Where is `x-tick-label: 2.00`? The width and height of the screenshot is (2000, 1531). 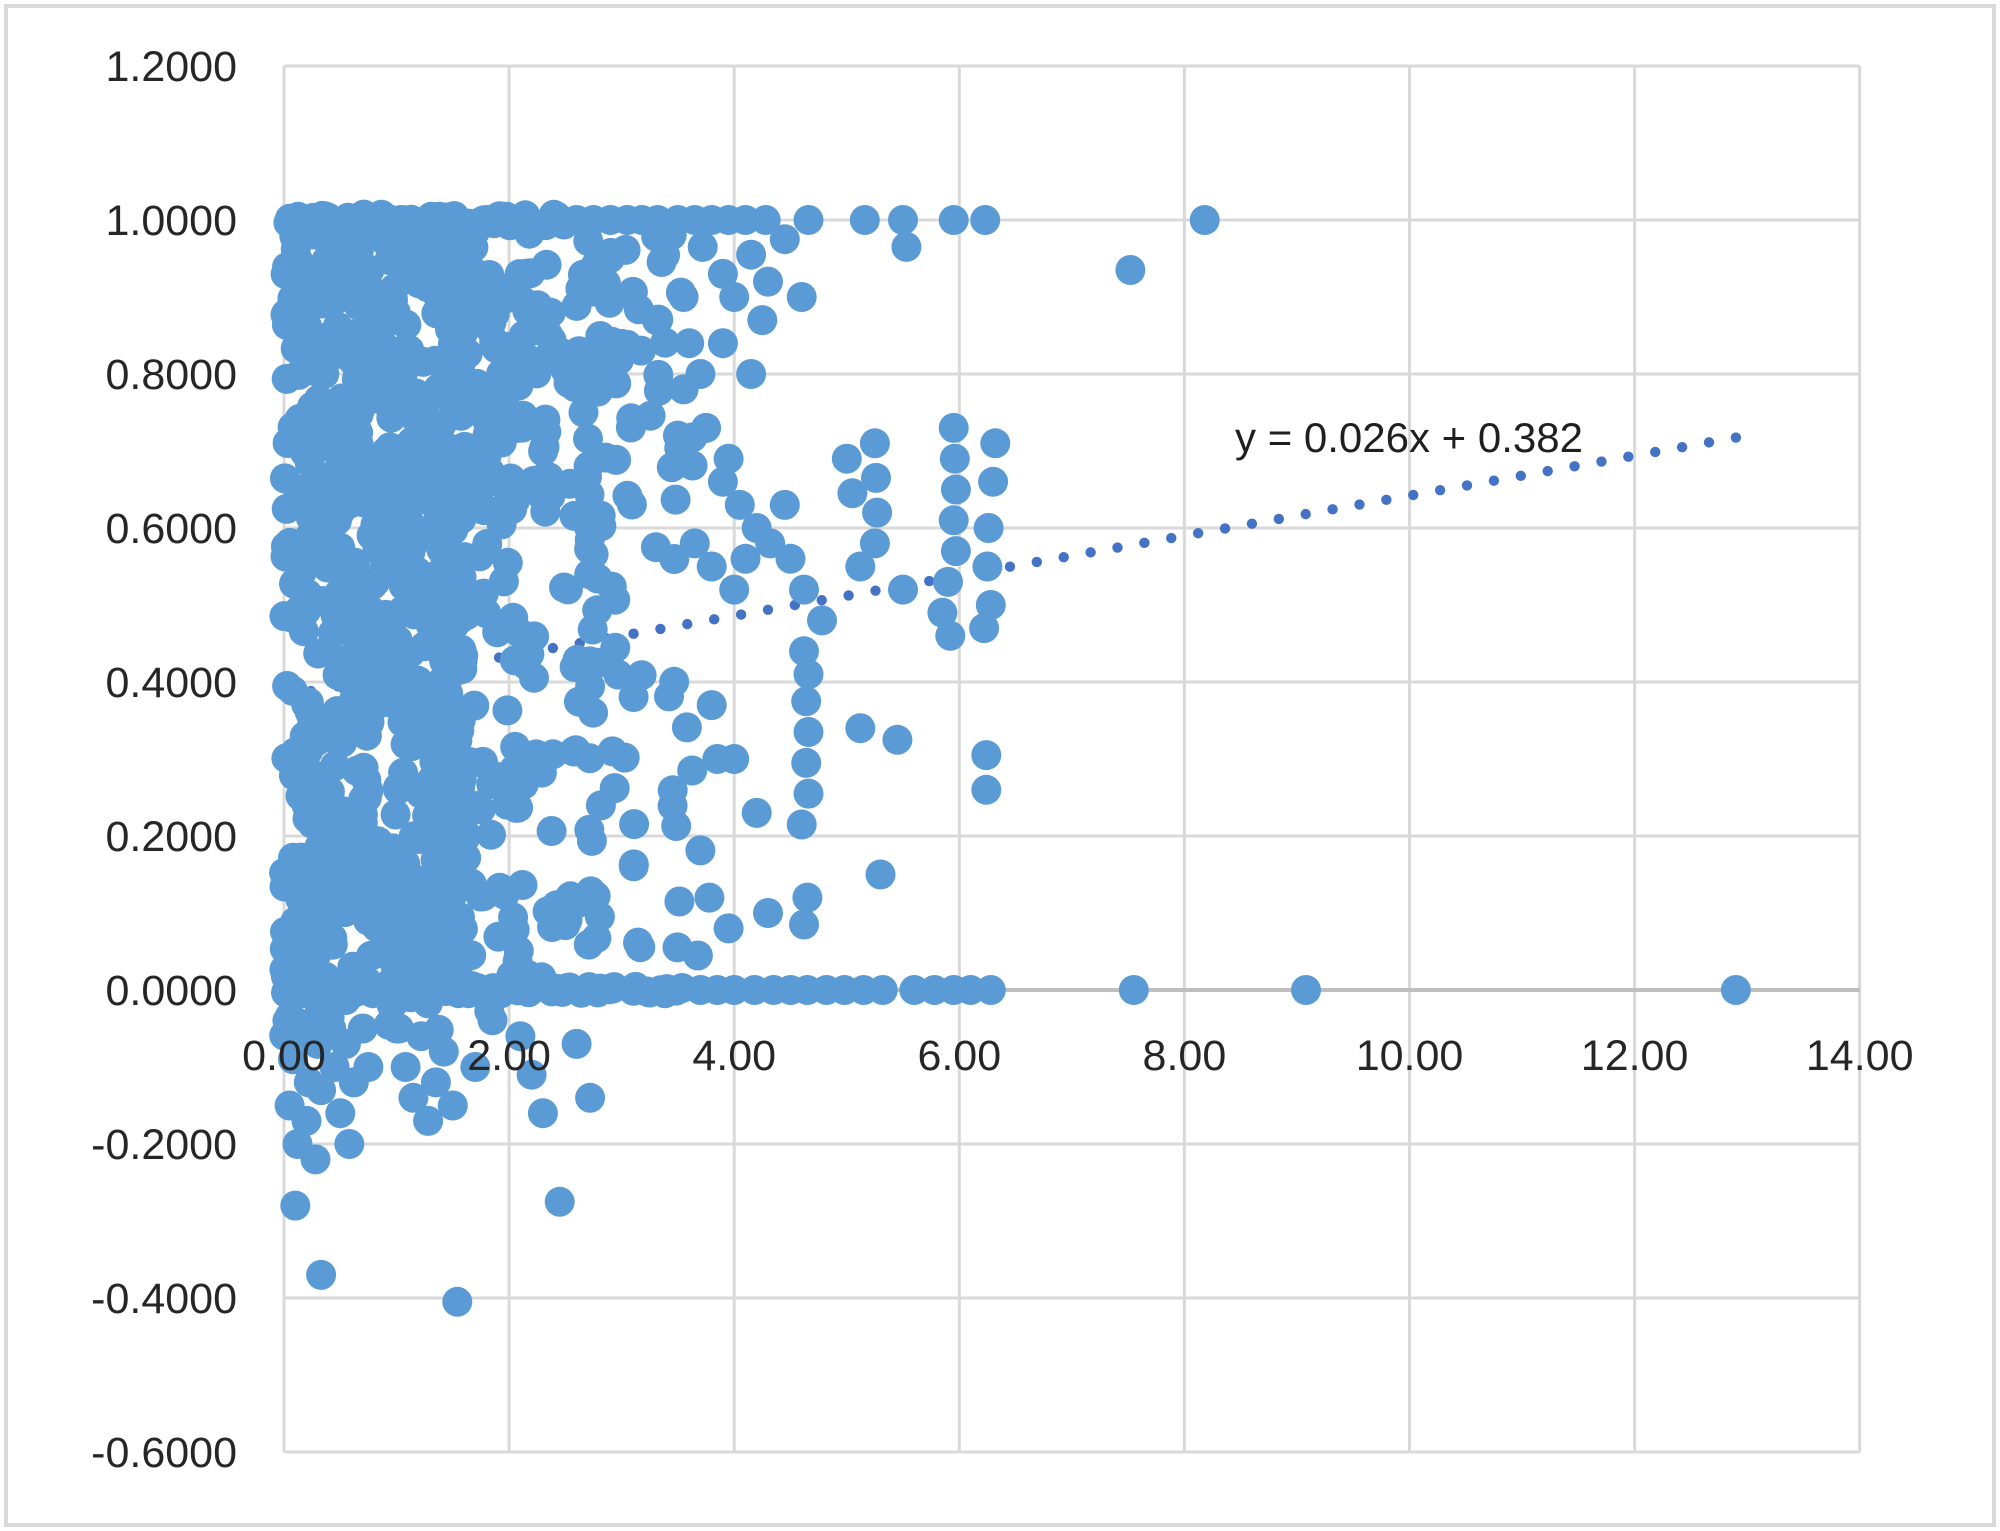 x-tick-label: 2.00 is located at coordinates (509, 1056).